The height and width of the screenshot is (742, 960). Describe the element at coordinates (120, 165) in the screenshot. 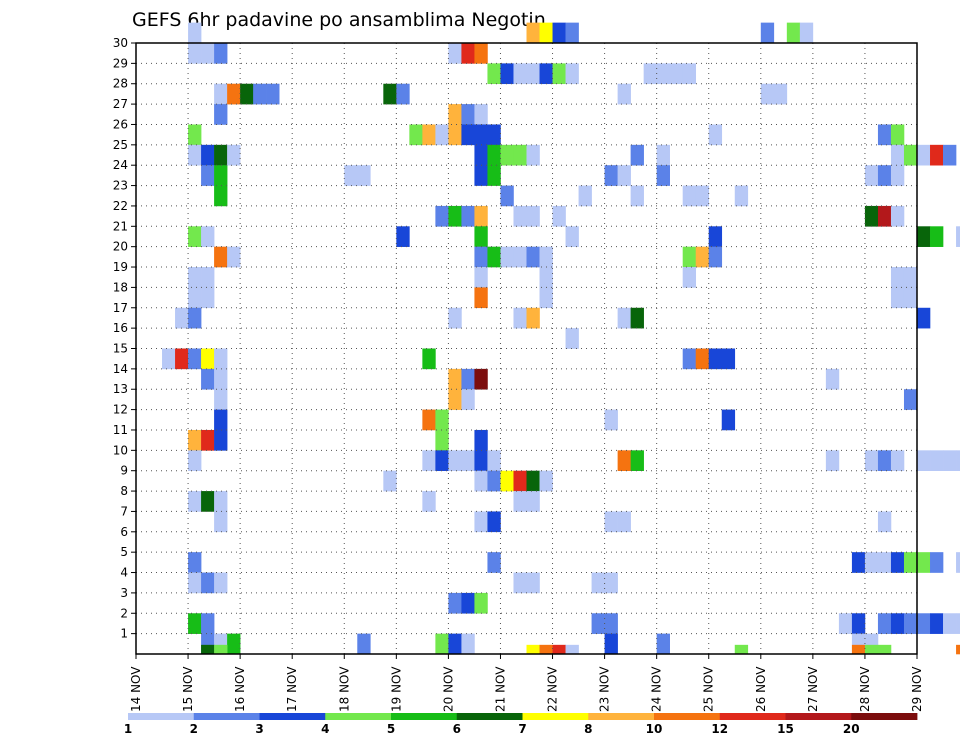

I see `y-tick-label: 24` at that location.